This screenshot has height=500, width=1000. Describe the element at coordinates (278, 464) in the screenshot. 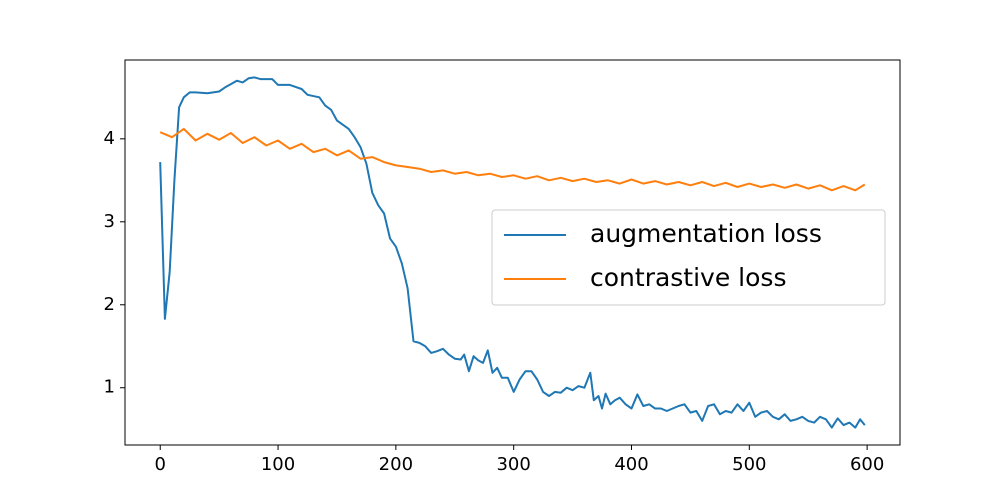

I see `x-tick-label: 100` at that location.